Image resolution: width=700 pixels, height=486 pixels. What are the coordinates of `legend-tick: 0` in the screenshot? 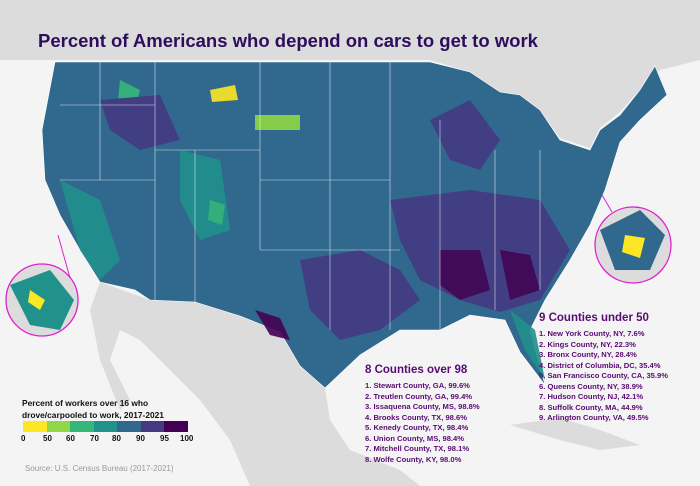 It's located at (23, 438).